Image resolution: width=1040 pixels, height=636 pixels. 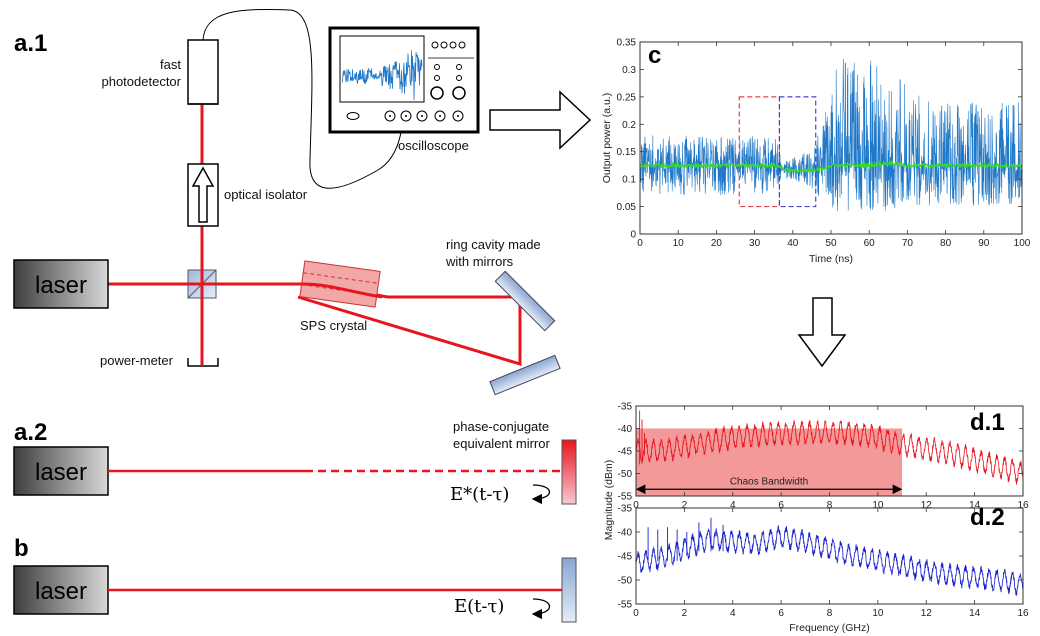 What do you see at coordinates (501, 426) in the screenshot?
I see `pc-mirror-label-1: phase-conjugate` at bounding box center [501, 426].